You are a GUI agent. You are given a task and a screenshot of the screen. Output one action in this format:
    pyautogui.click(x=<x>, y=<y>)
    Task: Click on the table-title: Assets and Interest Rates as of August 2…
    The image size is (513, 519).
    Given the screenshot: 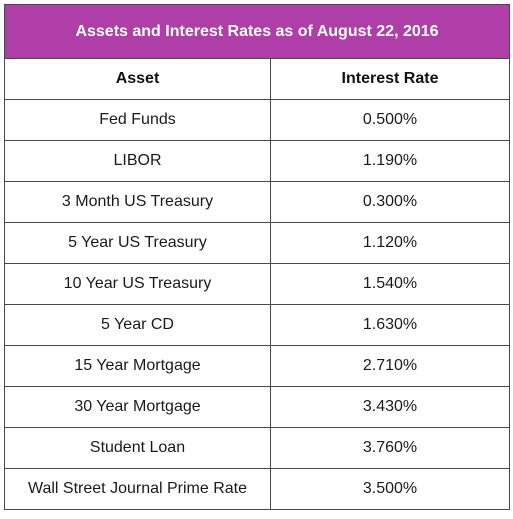 What is the action you would take?
    pyautogui.click(x=257, y=31)
    